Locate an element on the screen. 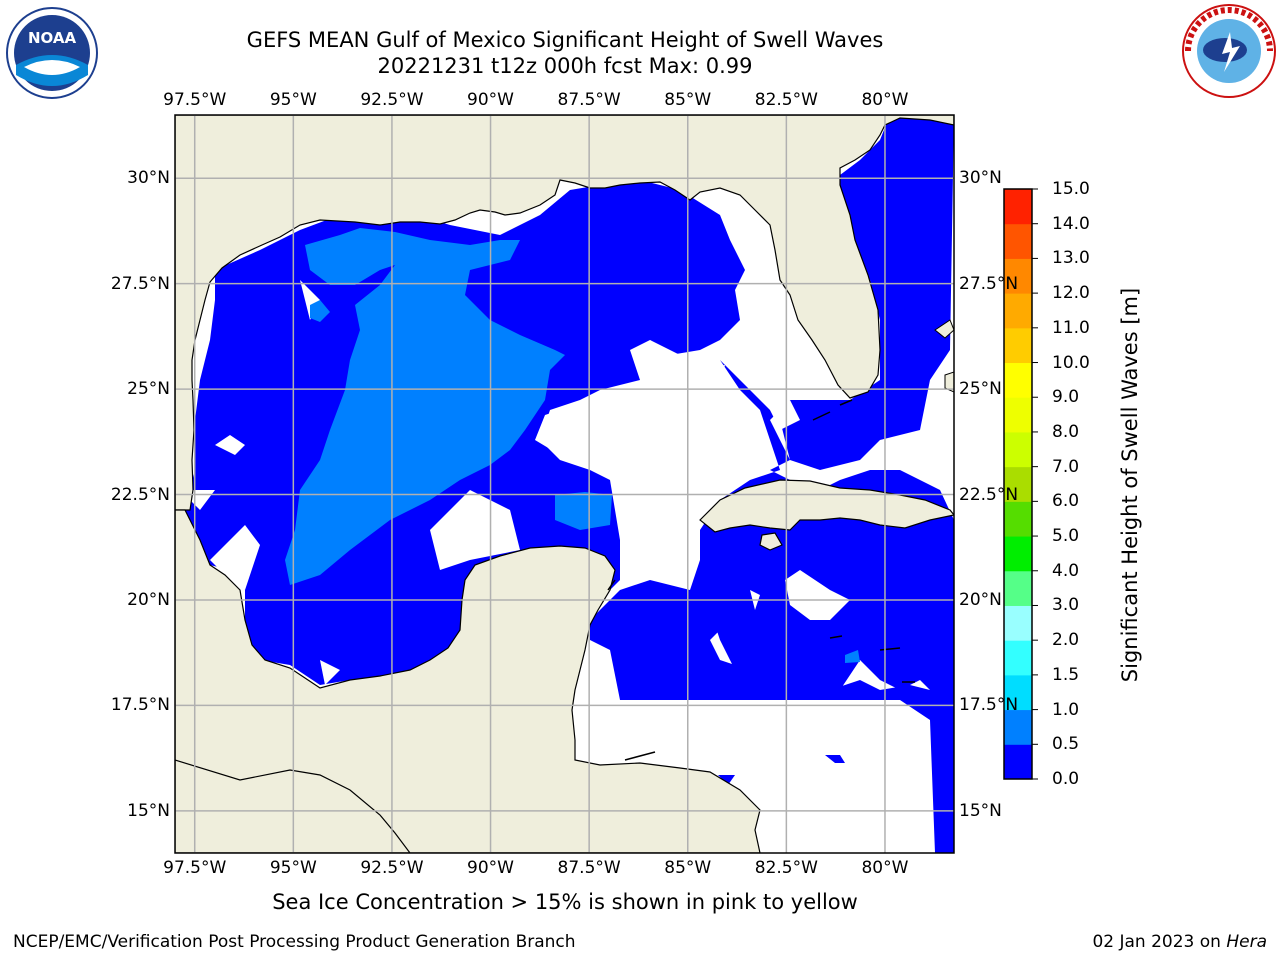  lon-tick-label-bottom: 95°W is located at coordinates (293, 868).